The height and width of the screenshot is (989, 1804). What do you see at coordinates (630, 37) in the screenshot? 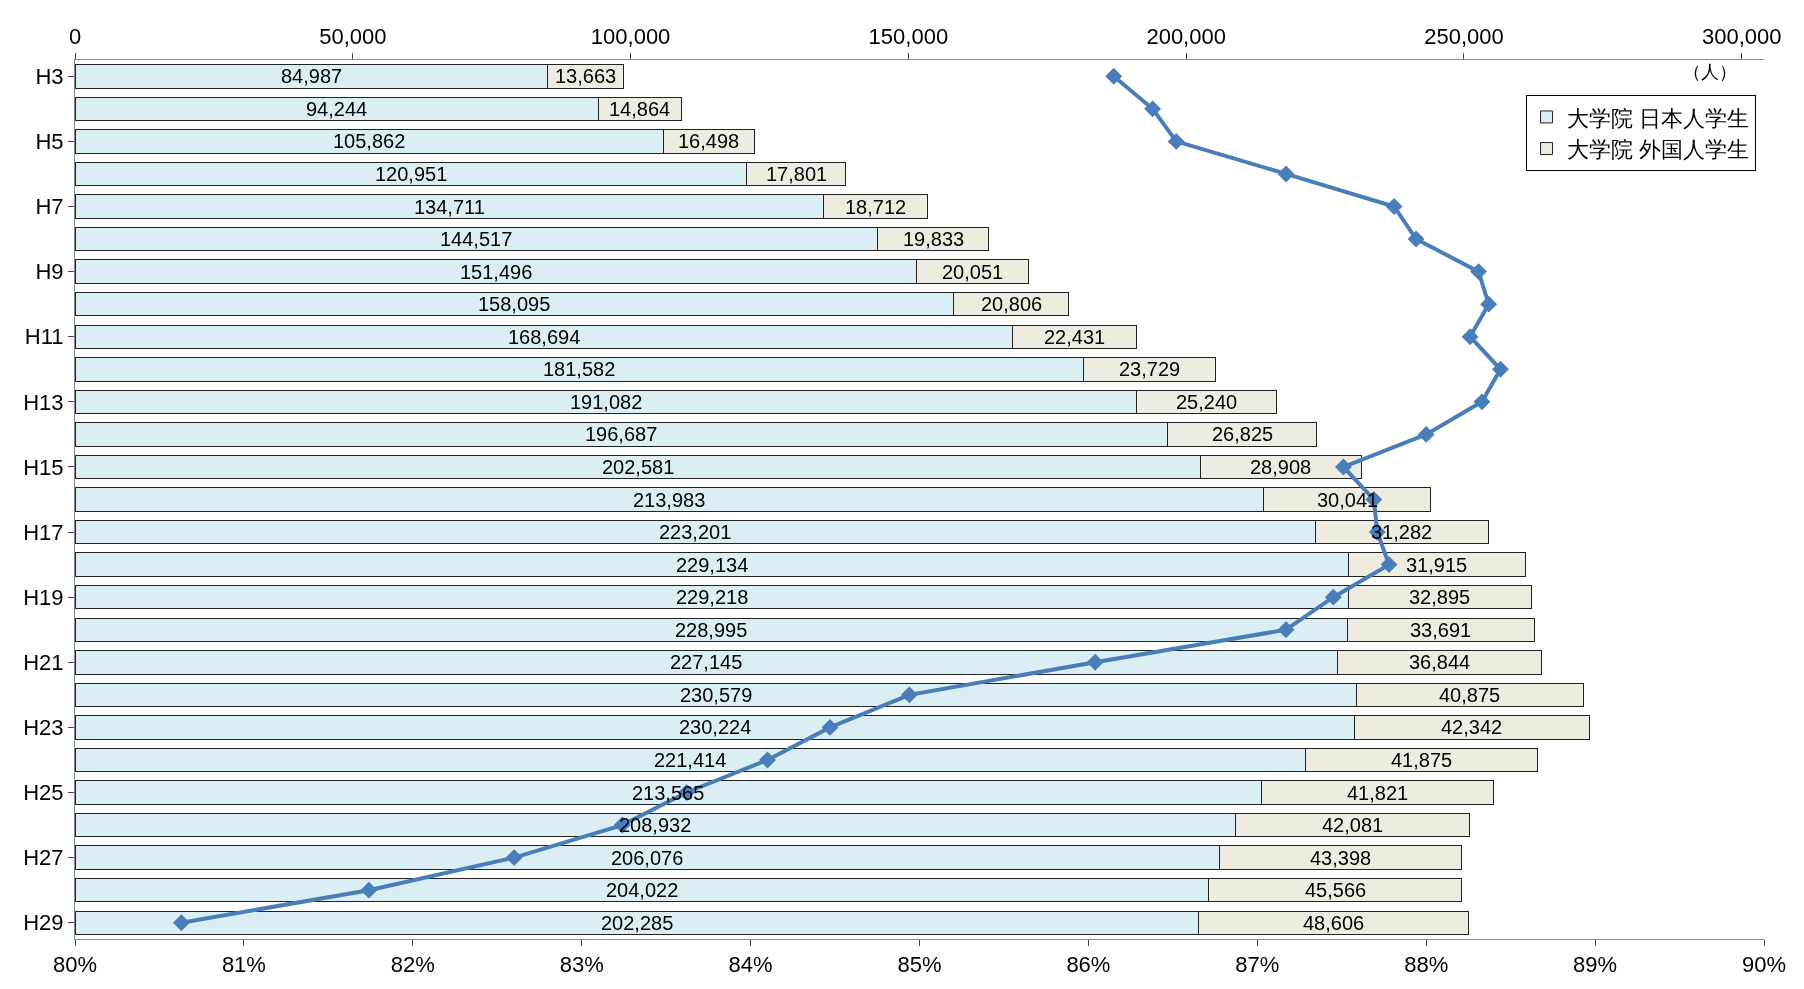
I see `x-tick-label: 100,000` at bounding box center [630, 37].